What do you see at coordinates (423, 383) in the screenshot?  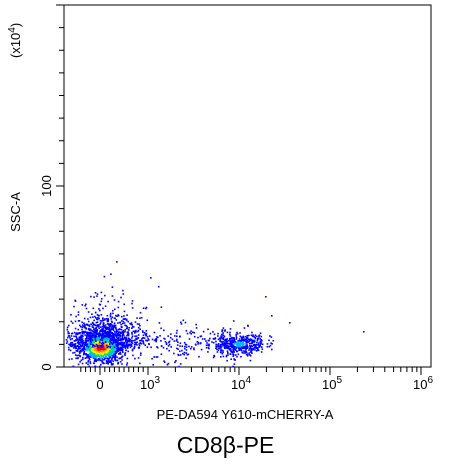 I see `x-tick-label: 106` at bounding box center [423, 383].